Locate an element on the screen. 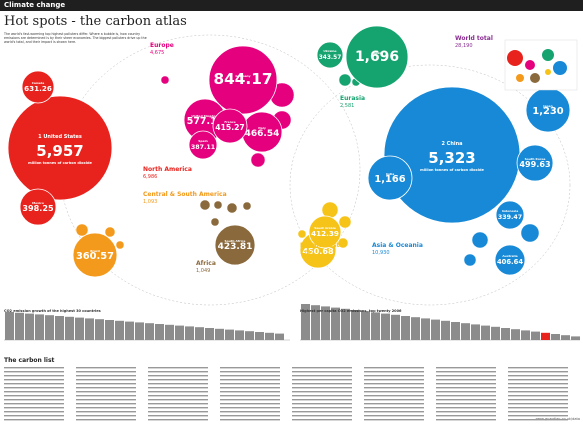 This screenshot has height=424, width=583. bubble-value: 339.47 is located at coordinates (510, 217).